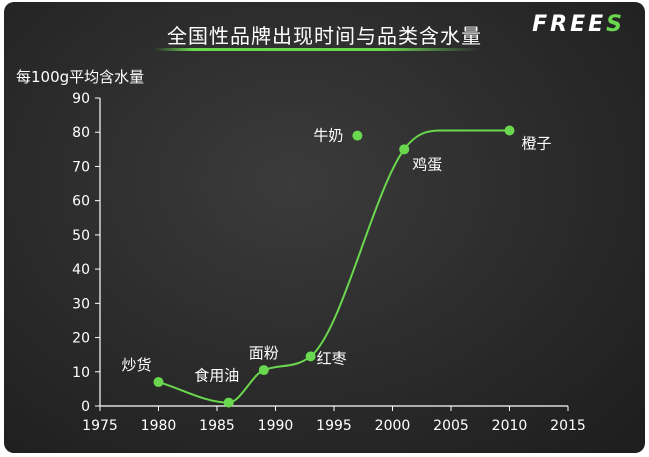 The image size is (649, 457). I want to click on x-tick-label: 1985, so click(217, 426).